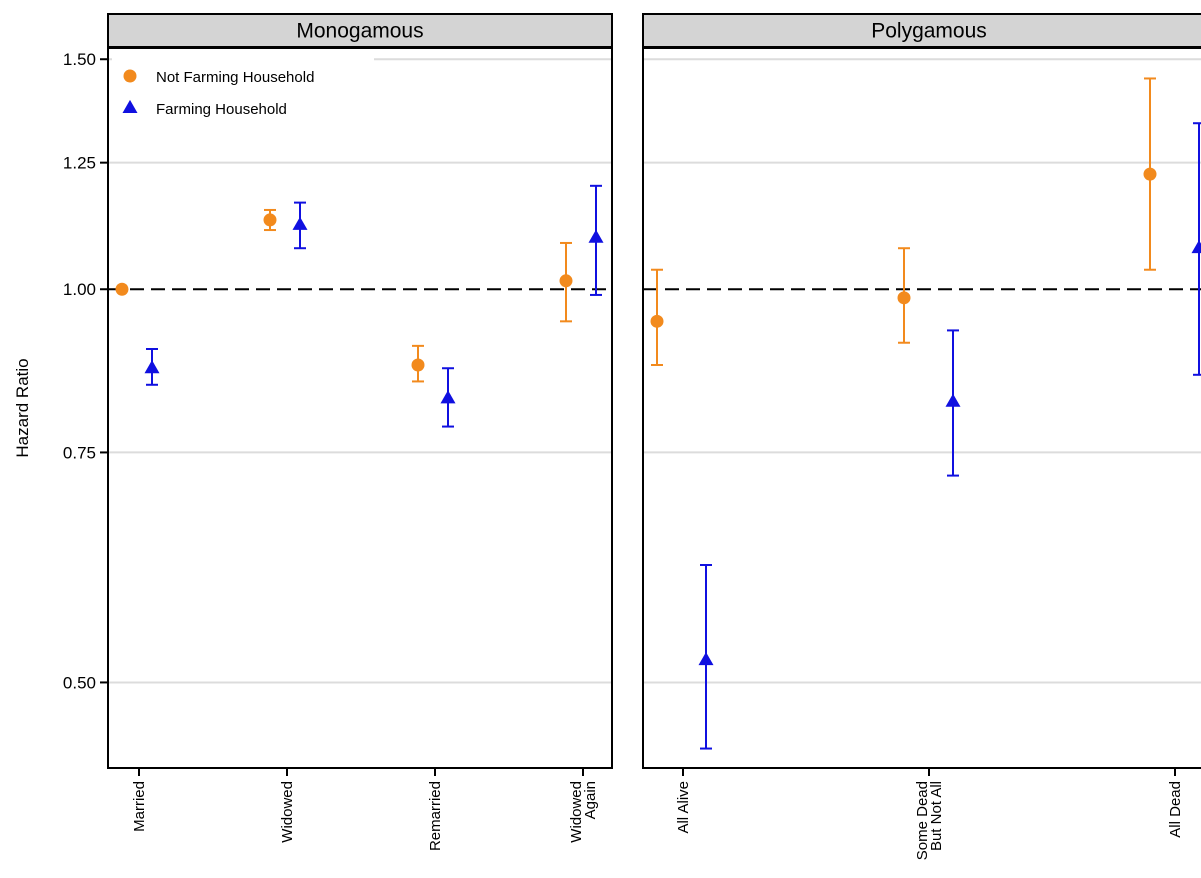 Image resolution: width=1201 pixels, height=878 pixels. I want to click on y-tick-label: 1.25, so click(79, 163).